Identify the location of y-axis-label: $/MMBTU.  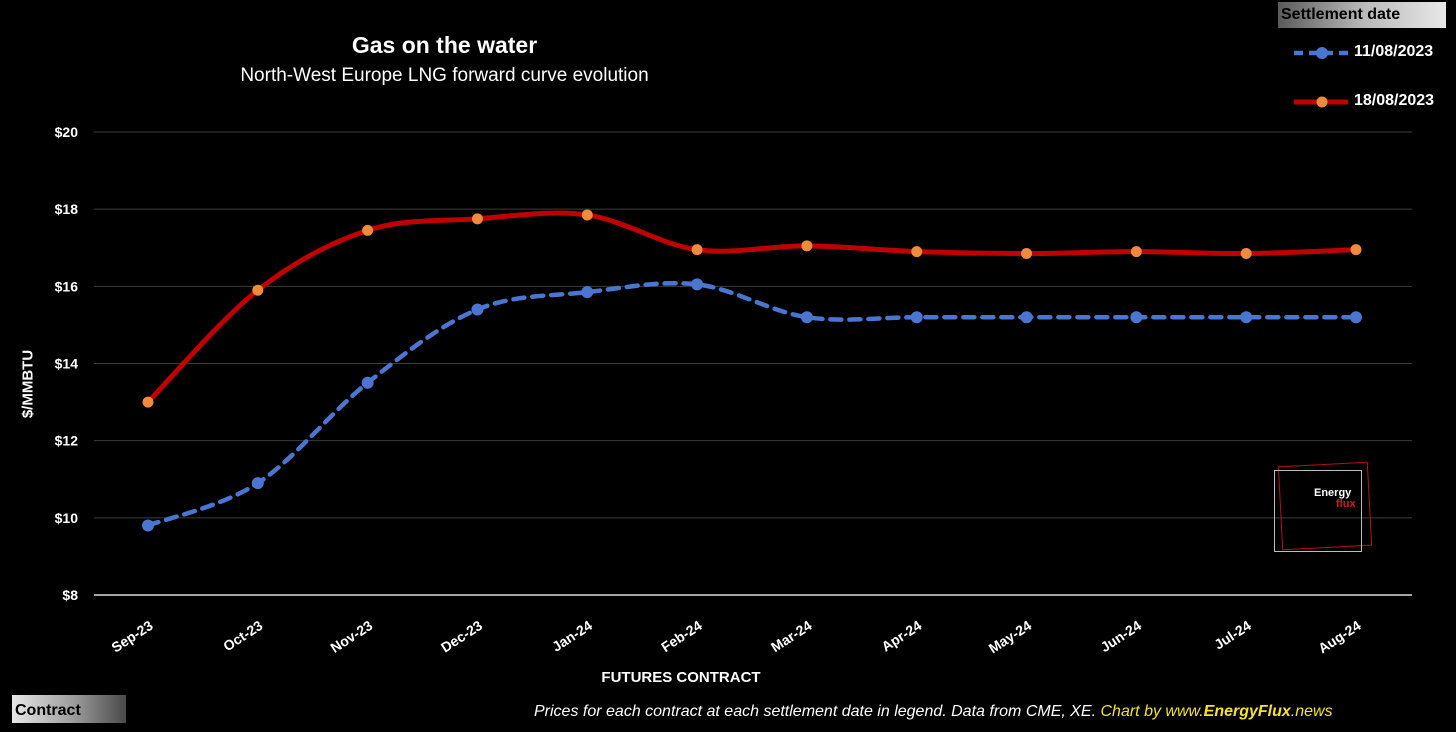
(28, 384).